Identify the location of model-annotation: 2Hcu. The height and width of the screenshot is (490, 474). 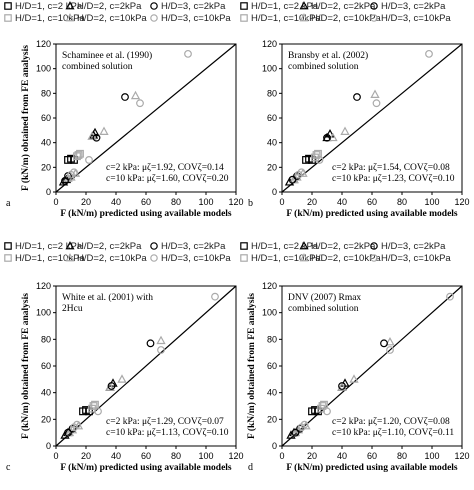
(72, 309).